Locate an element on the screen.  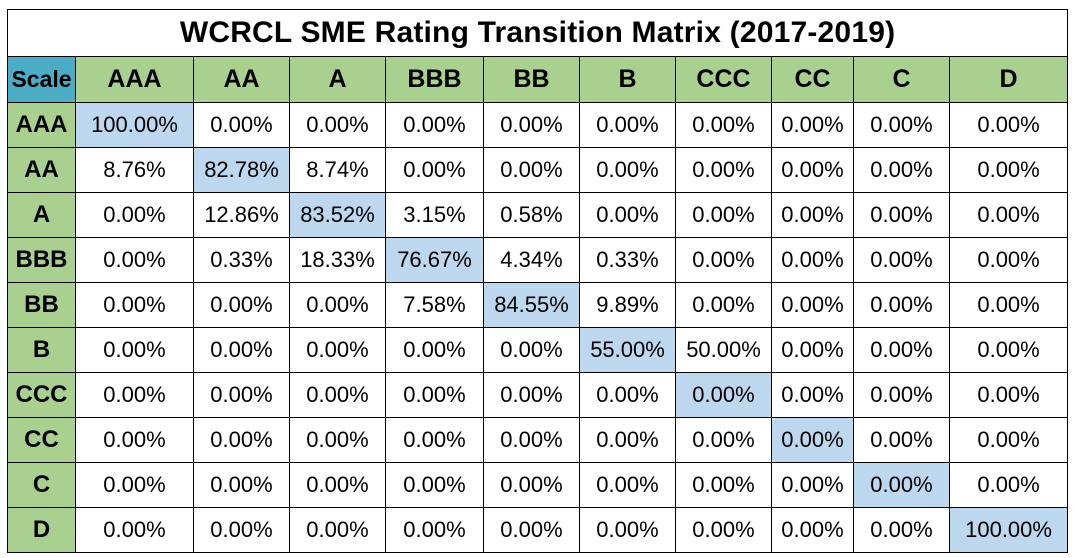
matrix-cell: 7.58% is located at coordinates (434, 305).